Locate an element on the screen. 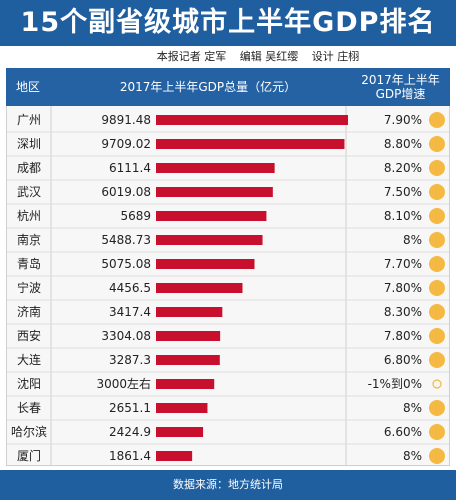 Image resolution: width=456 pixels, height=500 pixels. value-label: 5075.08 is located at coordinates (126, 264).